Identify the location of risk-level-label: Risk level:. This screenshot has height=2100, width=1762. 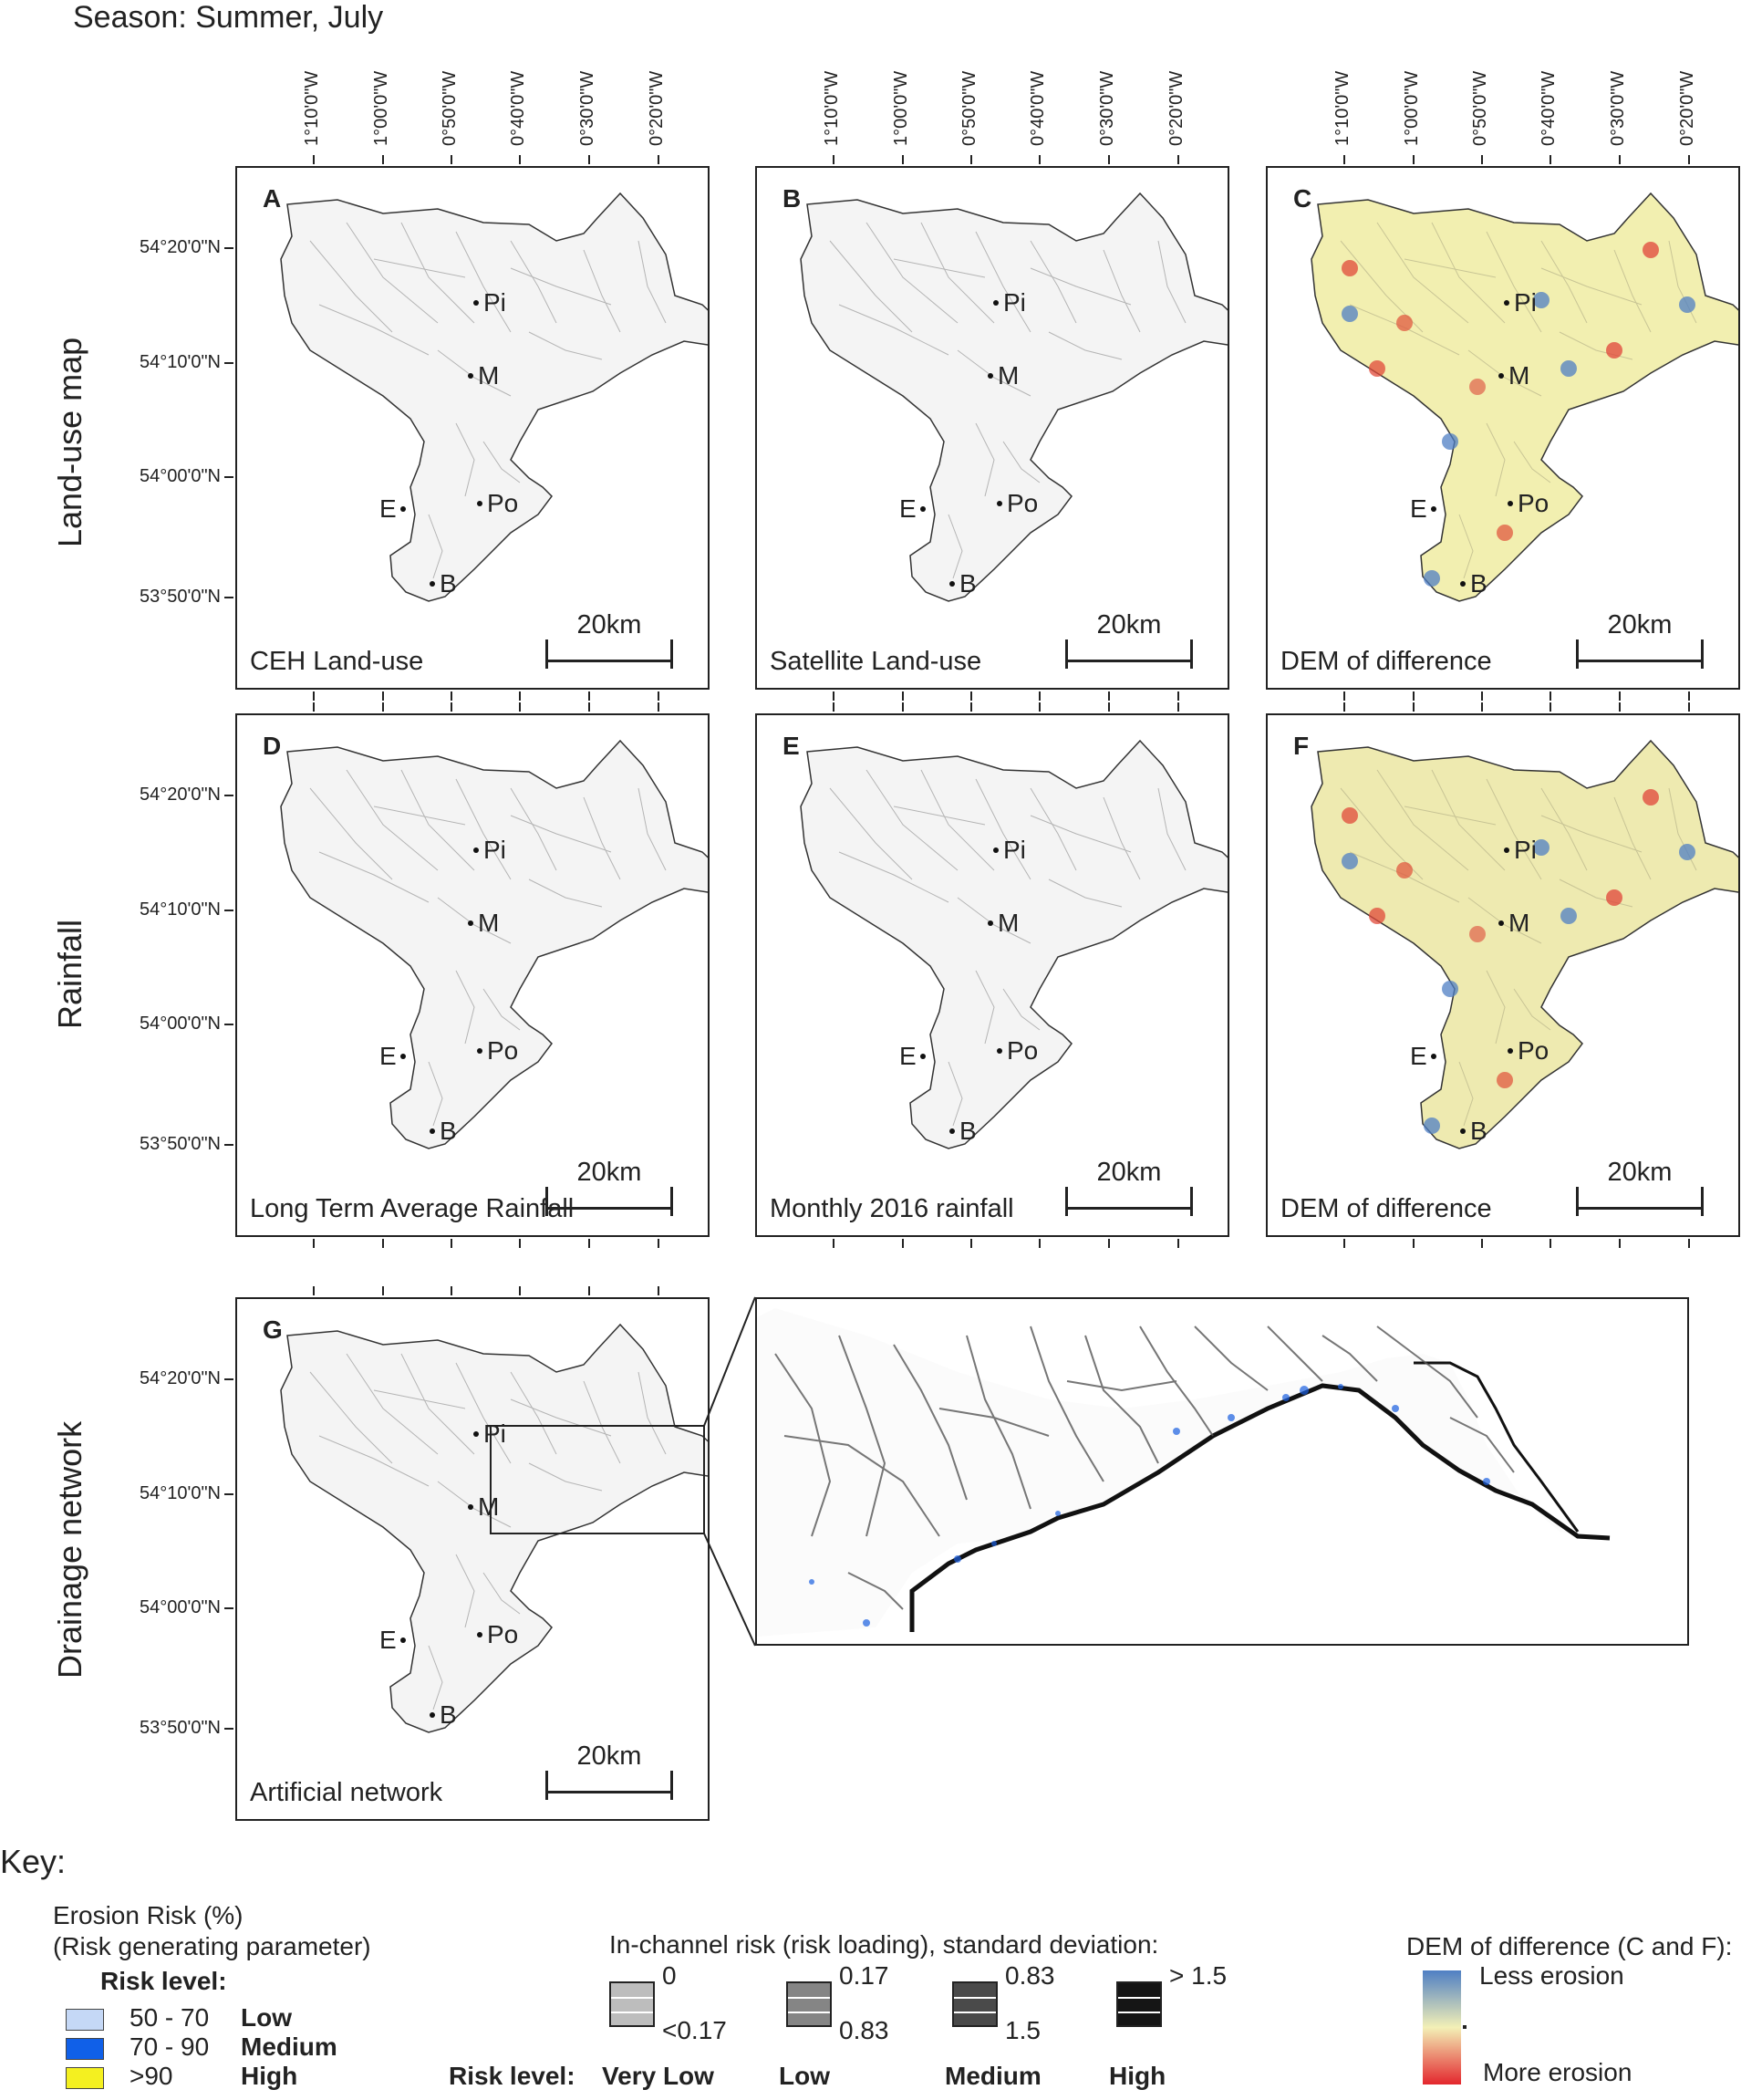
(163, 1981).